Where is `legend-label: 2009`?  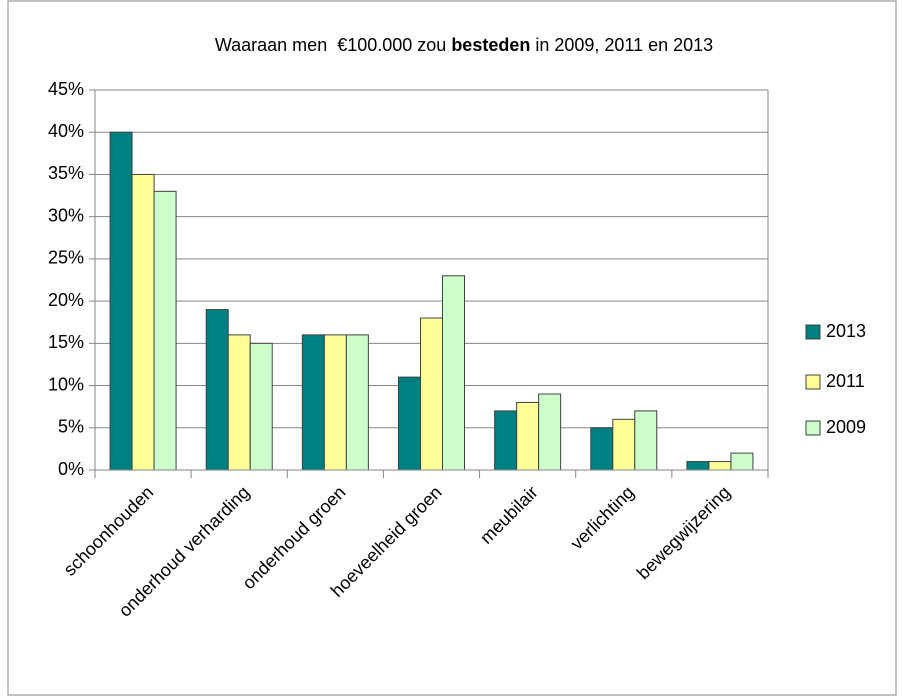
legend-label: 2009 is located at coordinates (846, 427).